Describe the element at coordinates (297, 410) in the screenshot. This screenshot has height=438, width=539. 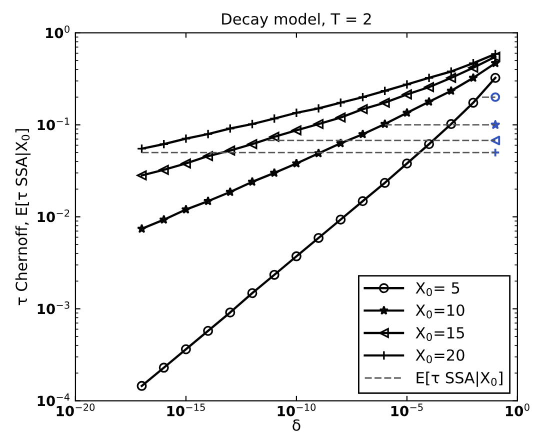
I see `x-tick-label: 10$^{−10}$` at that location.